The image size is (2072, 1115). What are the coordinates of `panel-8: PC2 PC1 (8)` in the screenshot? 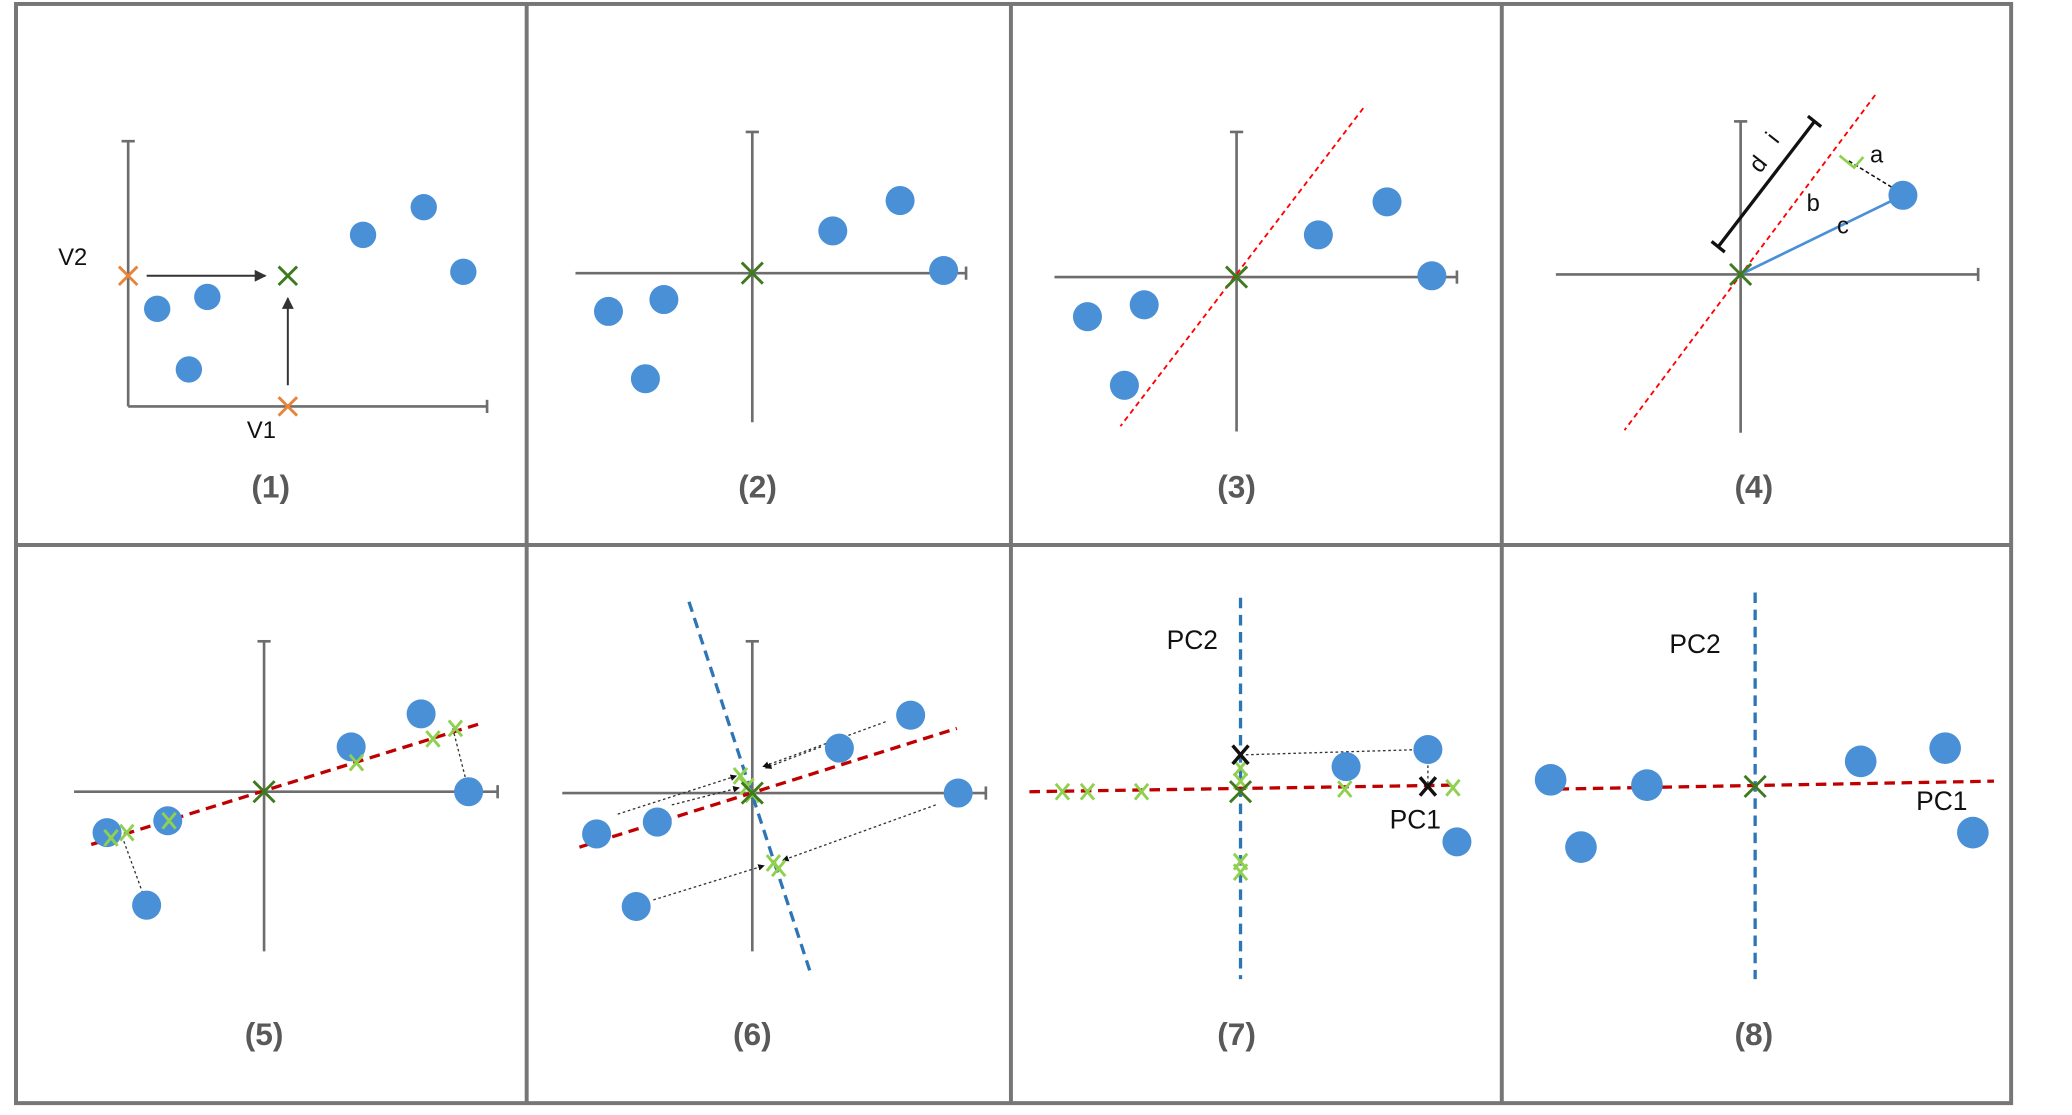 It's located at (1764, 822).